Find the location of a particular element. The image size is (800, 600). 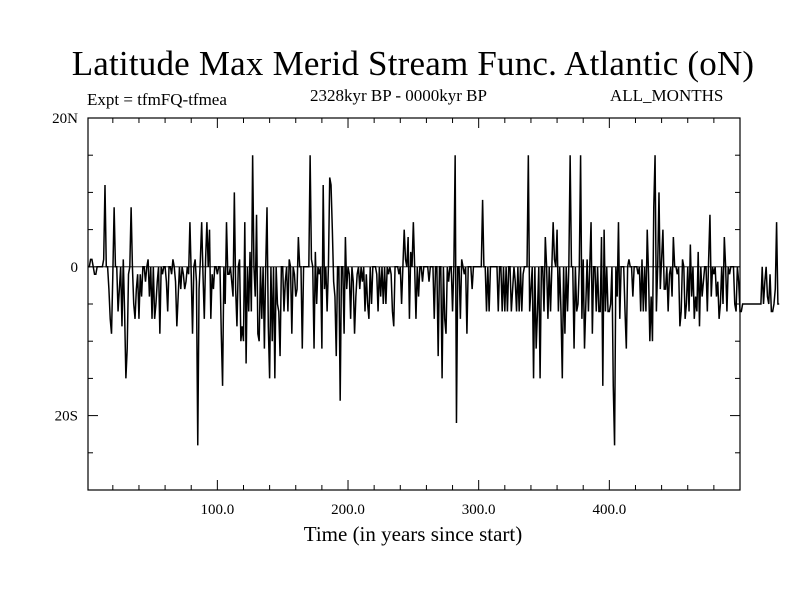

months-label: ALL_MONTHS is located at coordinates (667, 95).